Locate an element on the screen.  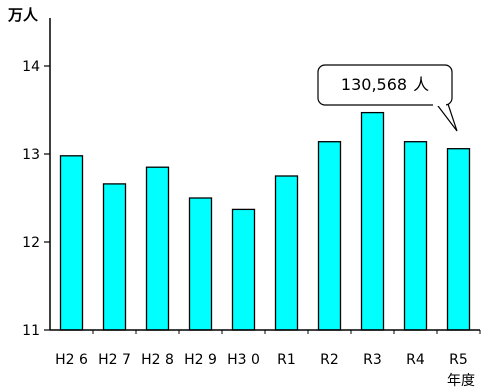
callout-text: 130,568 人 is located at coordinates (385, 84).